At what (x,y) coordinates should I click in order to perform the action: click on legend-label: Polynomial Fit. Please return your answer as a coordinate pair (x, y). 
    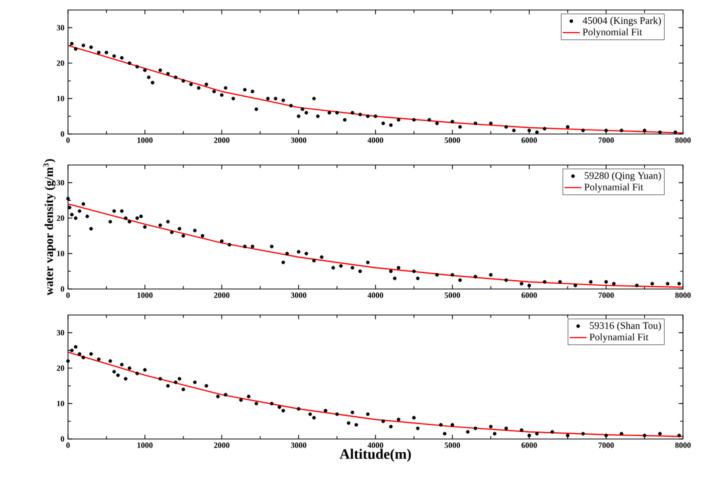
    Looking at the image, I should click on (612, 33).